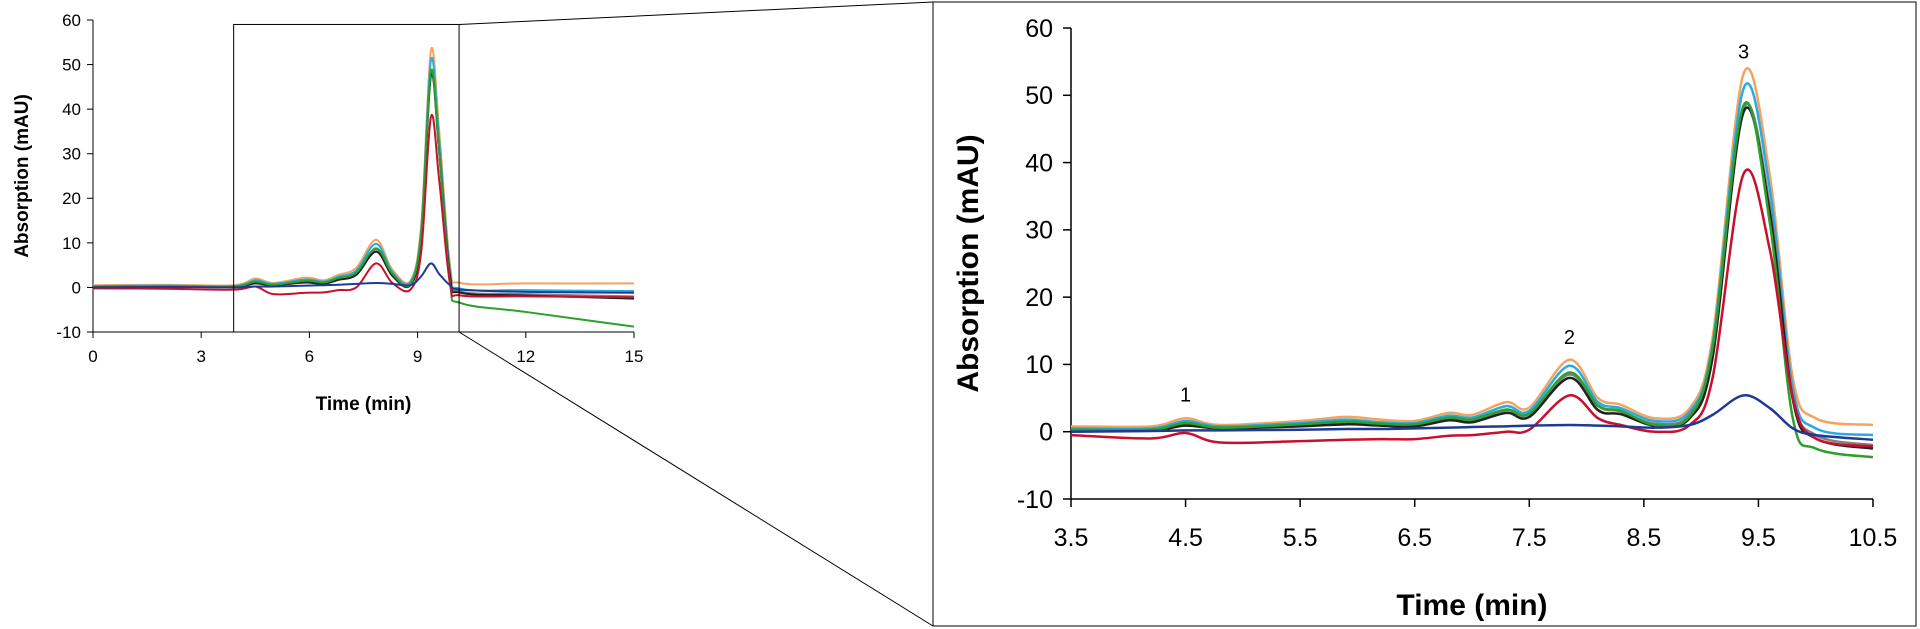 The image size is (1920, 629). What do you see at coordinates (1569, 338) in the screenshot?
I see `peak-label-2: 2` at bounding box center [1569, 338].